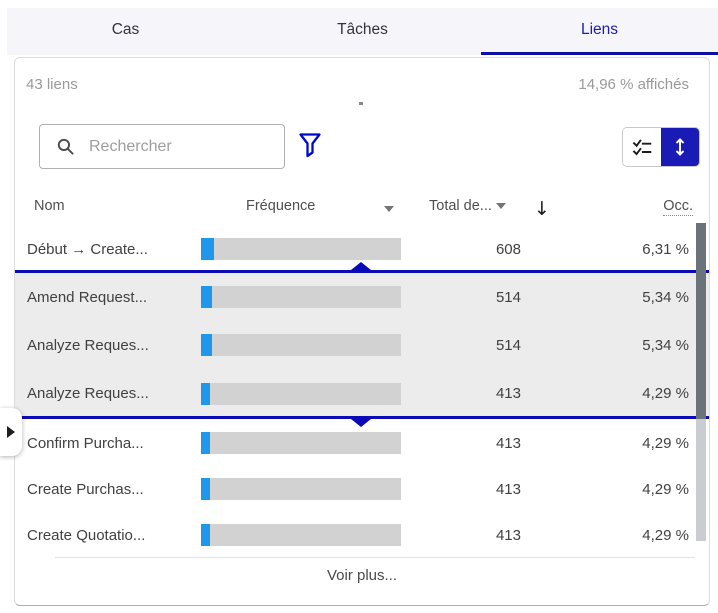  I want to click on range-slider-bottom-handle-icon, so click(361, 423).